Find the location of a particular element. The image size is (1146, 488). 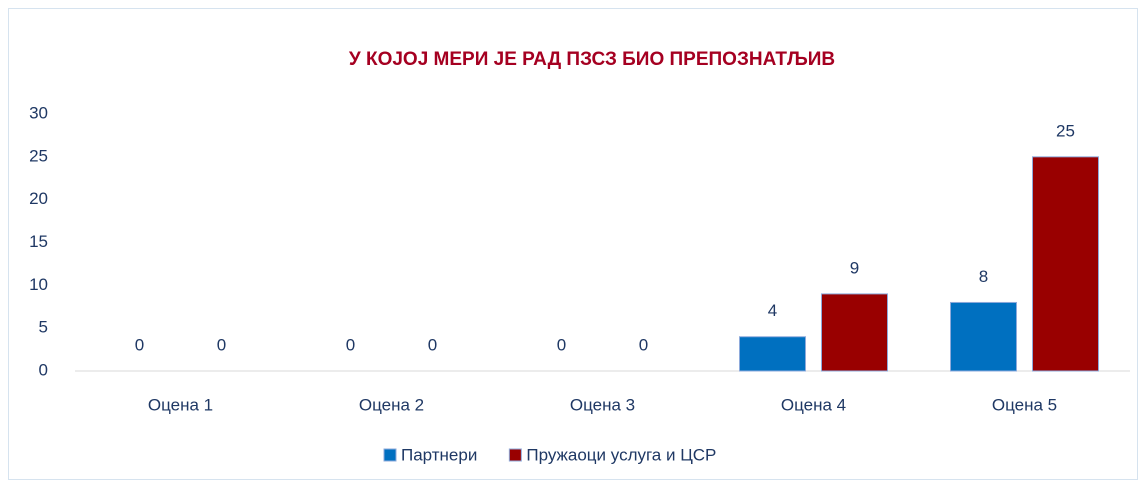

legend-label: Пружаоци услуга и ЦСР is located at coordinates (621, 454).